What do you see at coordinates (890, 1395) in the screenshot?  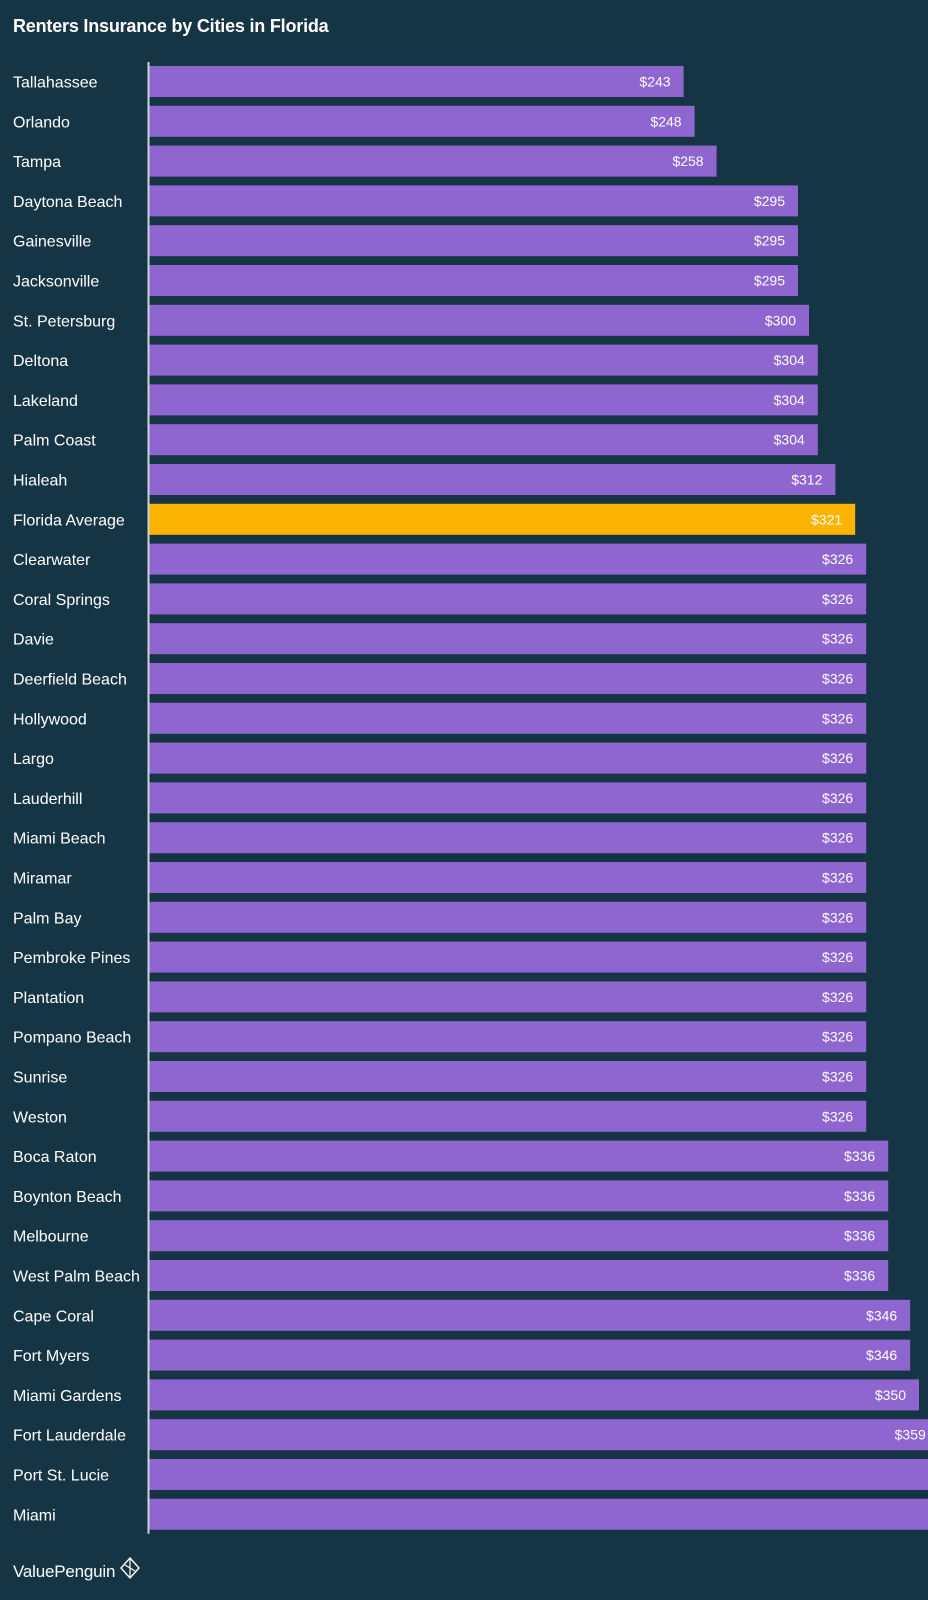 I see `value-label-miami-gardens: $350` at bounding box center [890, 1395].